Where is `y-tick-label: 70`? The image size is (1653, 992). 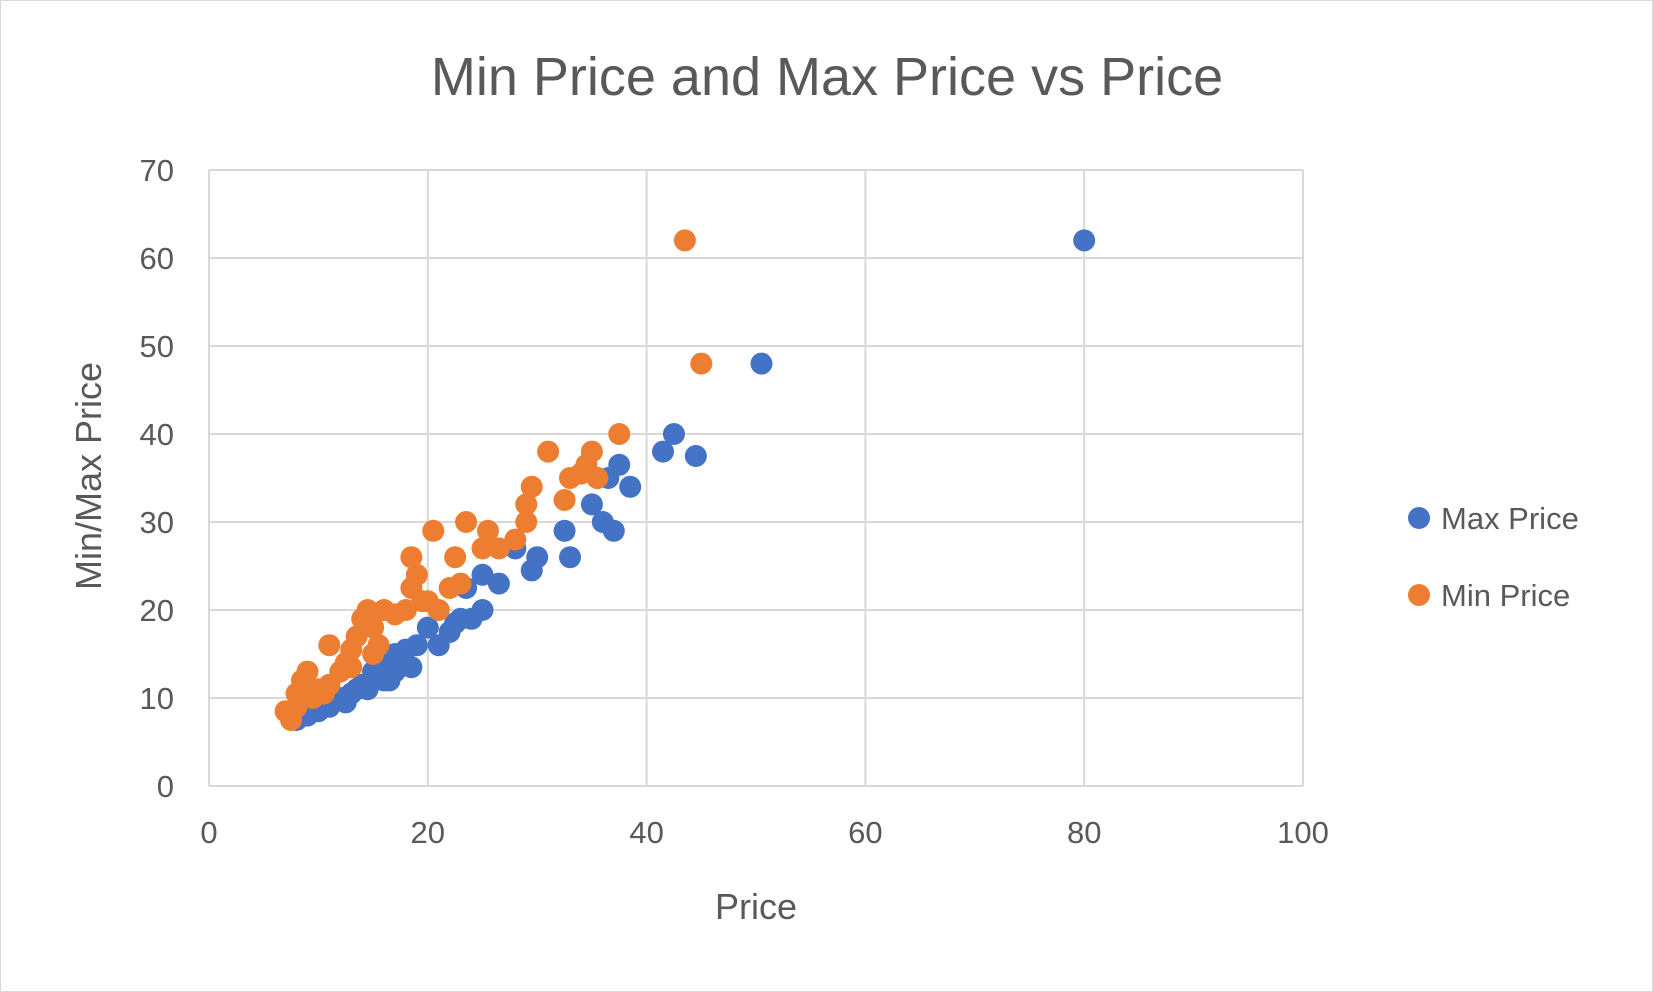 y-tick-label: 70 is located at coordinates (157, 170).